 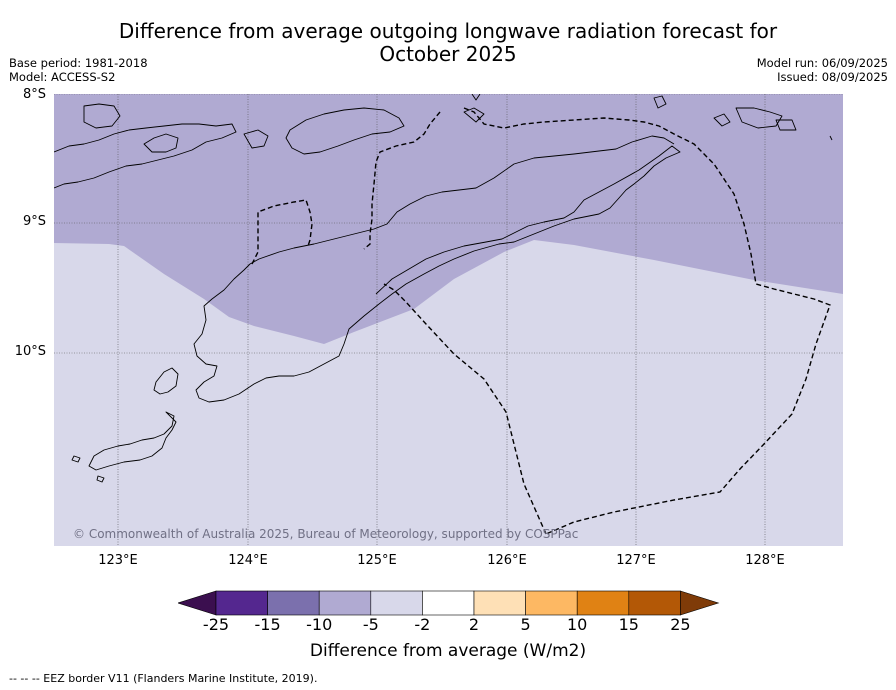 What do you see at coordinates (448, 651) in the screenshot?
I see `colorbar-label: Difference from average (W/m2)` at bounding box center [448, 651].